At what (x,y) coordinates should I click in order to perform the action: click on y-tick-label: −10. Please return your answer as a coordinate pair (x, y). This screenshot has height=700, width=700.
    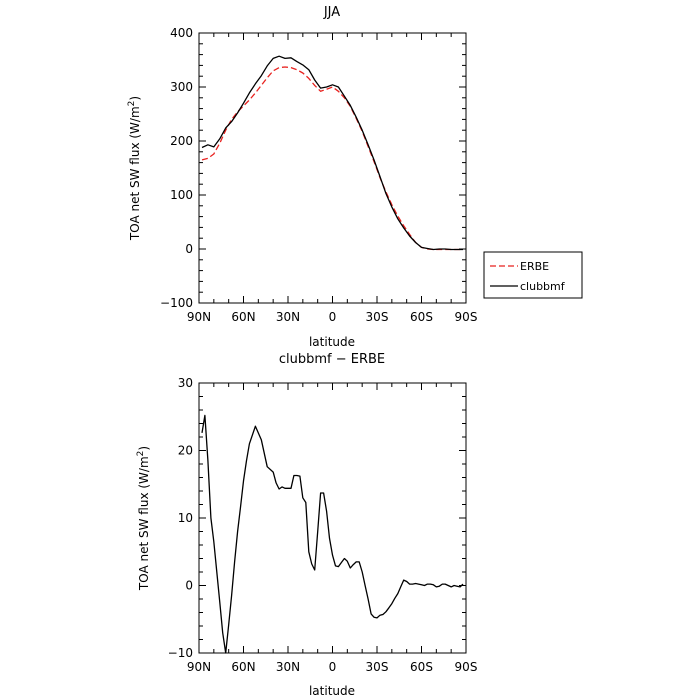
    Looking at the image, I should click on (180, 653).